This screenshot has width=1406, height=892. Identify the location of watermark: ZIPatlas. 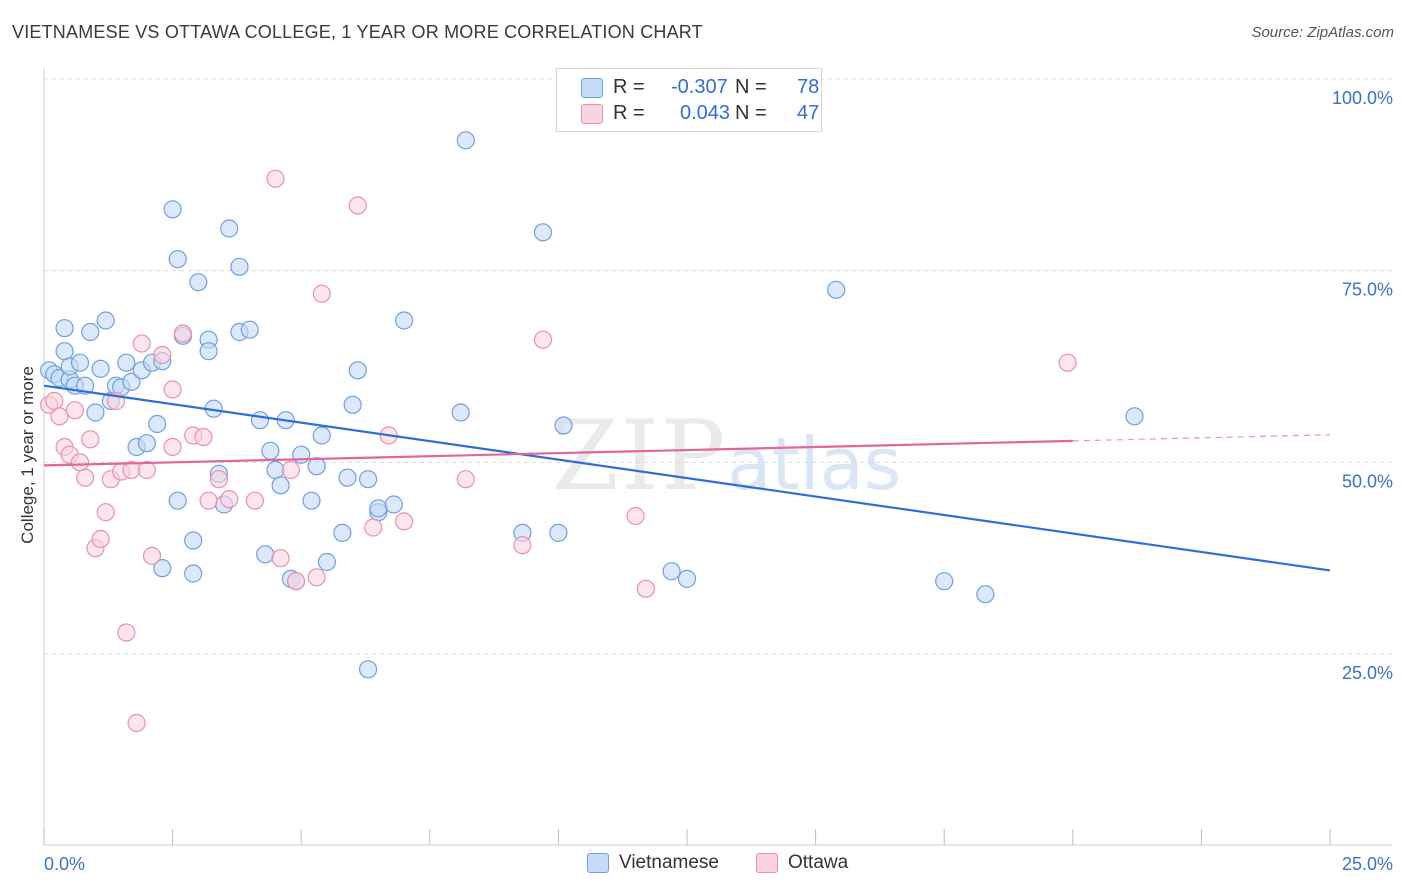
(726, 456).